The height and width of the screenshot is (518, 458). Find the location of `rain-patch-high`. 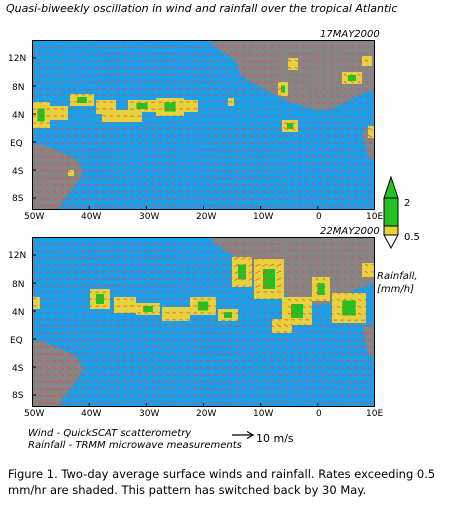

rain-patch-high is located at coordinates (41, 115).